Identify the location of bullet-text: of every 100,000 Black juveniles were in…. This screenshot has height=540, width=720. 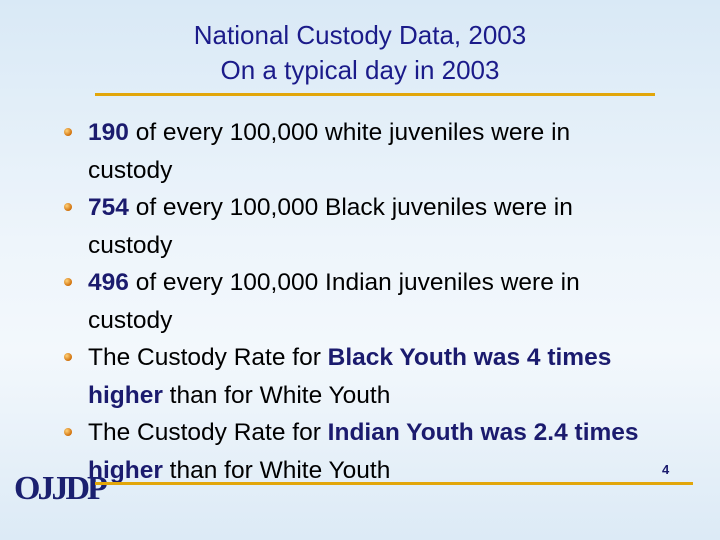
(330, 226).